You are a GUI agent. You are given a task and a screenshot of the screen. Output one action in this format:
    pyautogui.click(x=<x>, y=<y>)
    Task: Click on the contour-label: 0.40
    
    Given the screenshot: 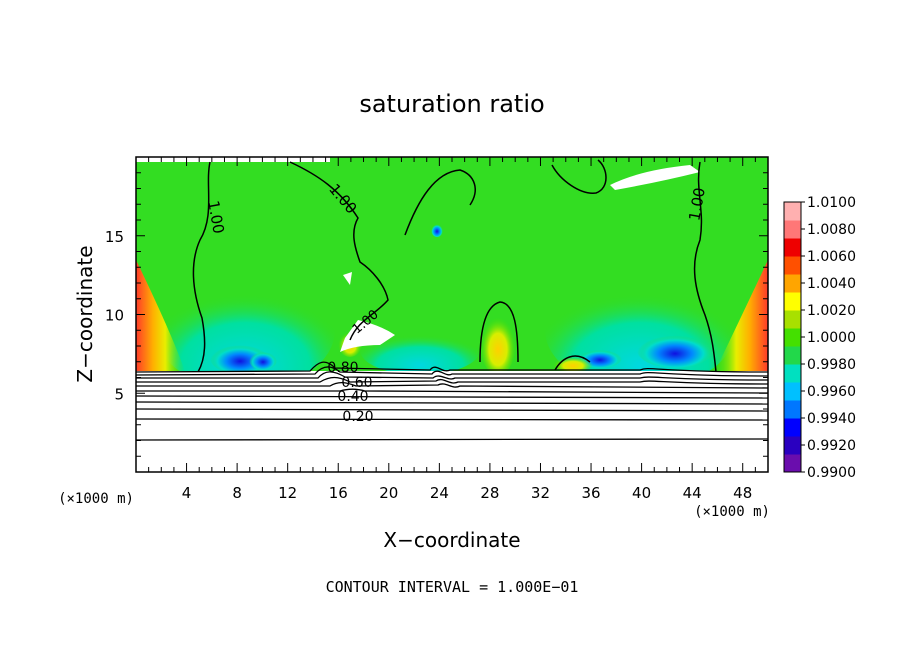 What is the action you would take?
    pyautogui.click(x=352, y=397)
    